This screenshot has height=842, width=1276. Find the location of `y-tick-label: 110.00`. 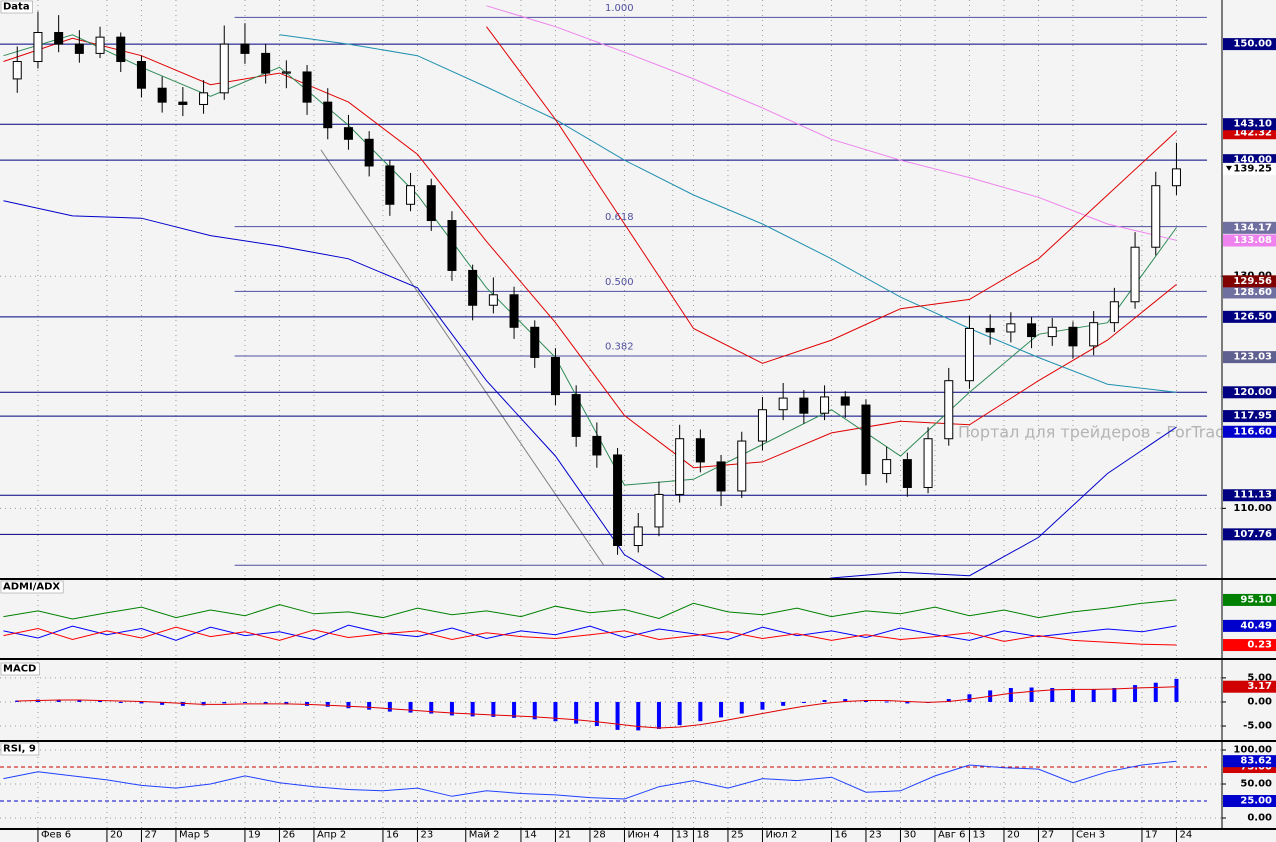

y-tick-label: 110.00 is located at coordinates (1252, 508).